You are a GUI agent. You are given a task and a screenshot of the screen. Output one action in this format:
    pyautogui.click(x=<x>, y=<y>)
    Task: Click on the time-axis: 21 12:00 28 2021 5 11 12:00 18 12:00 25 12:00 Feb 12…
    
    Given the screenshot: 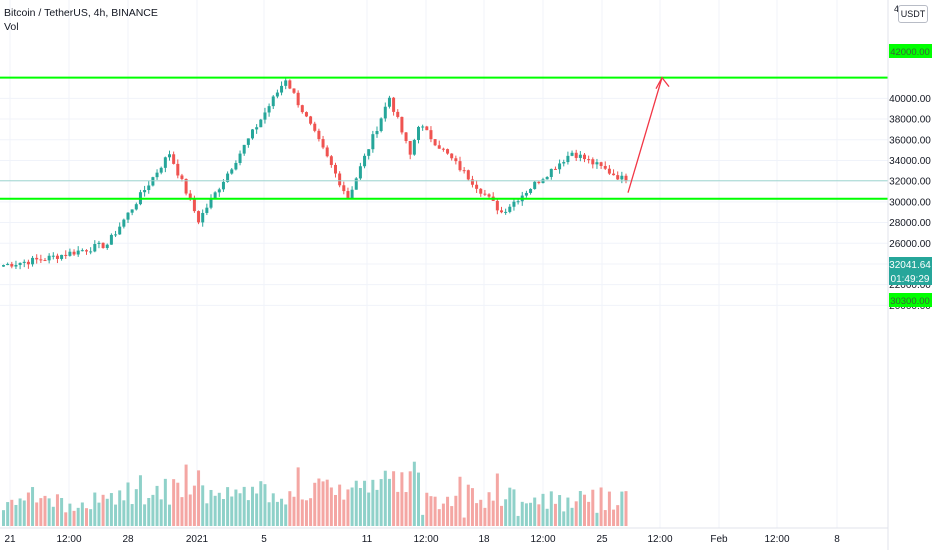 What is the action you would take?
    pyautogui.click(x=444, y=536)
    